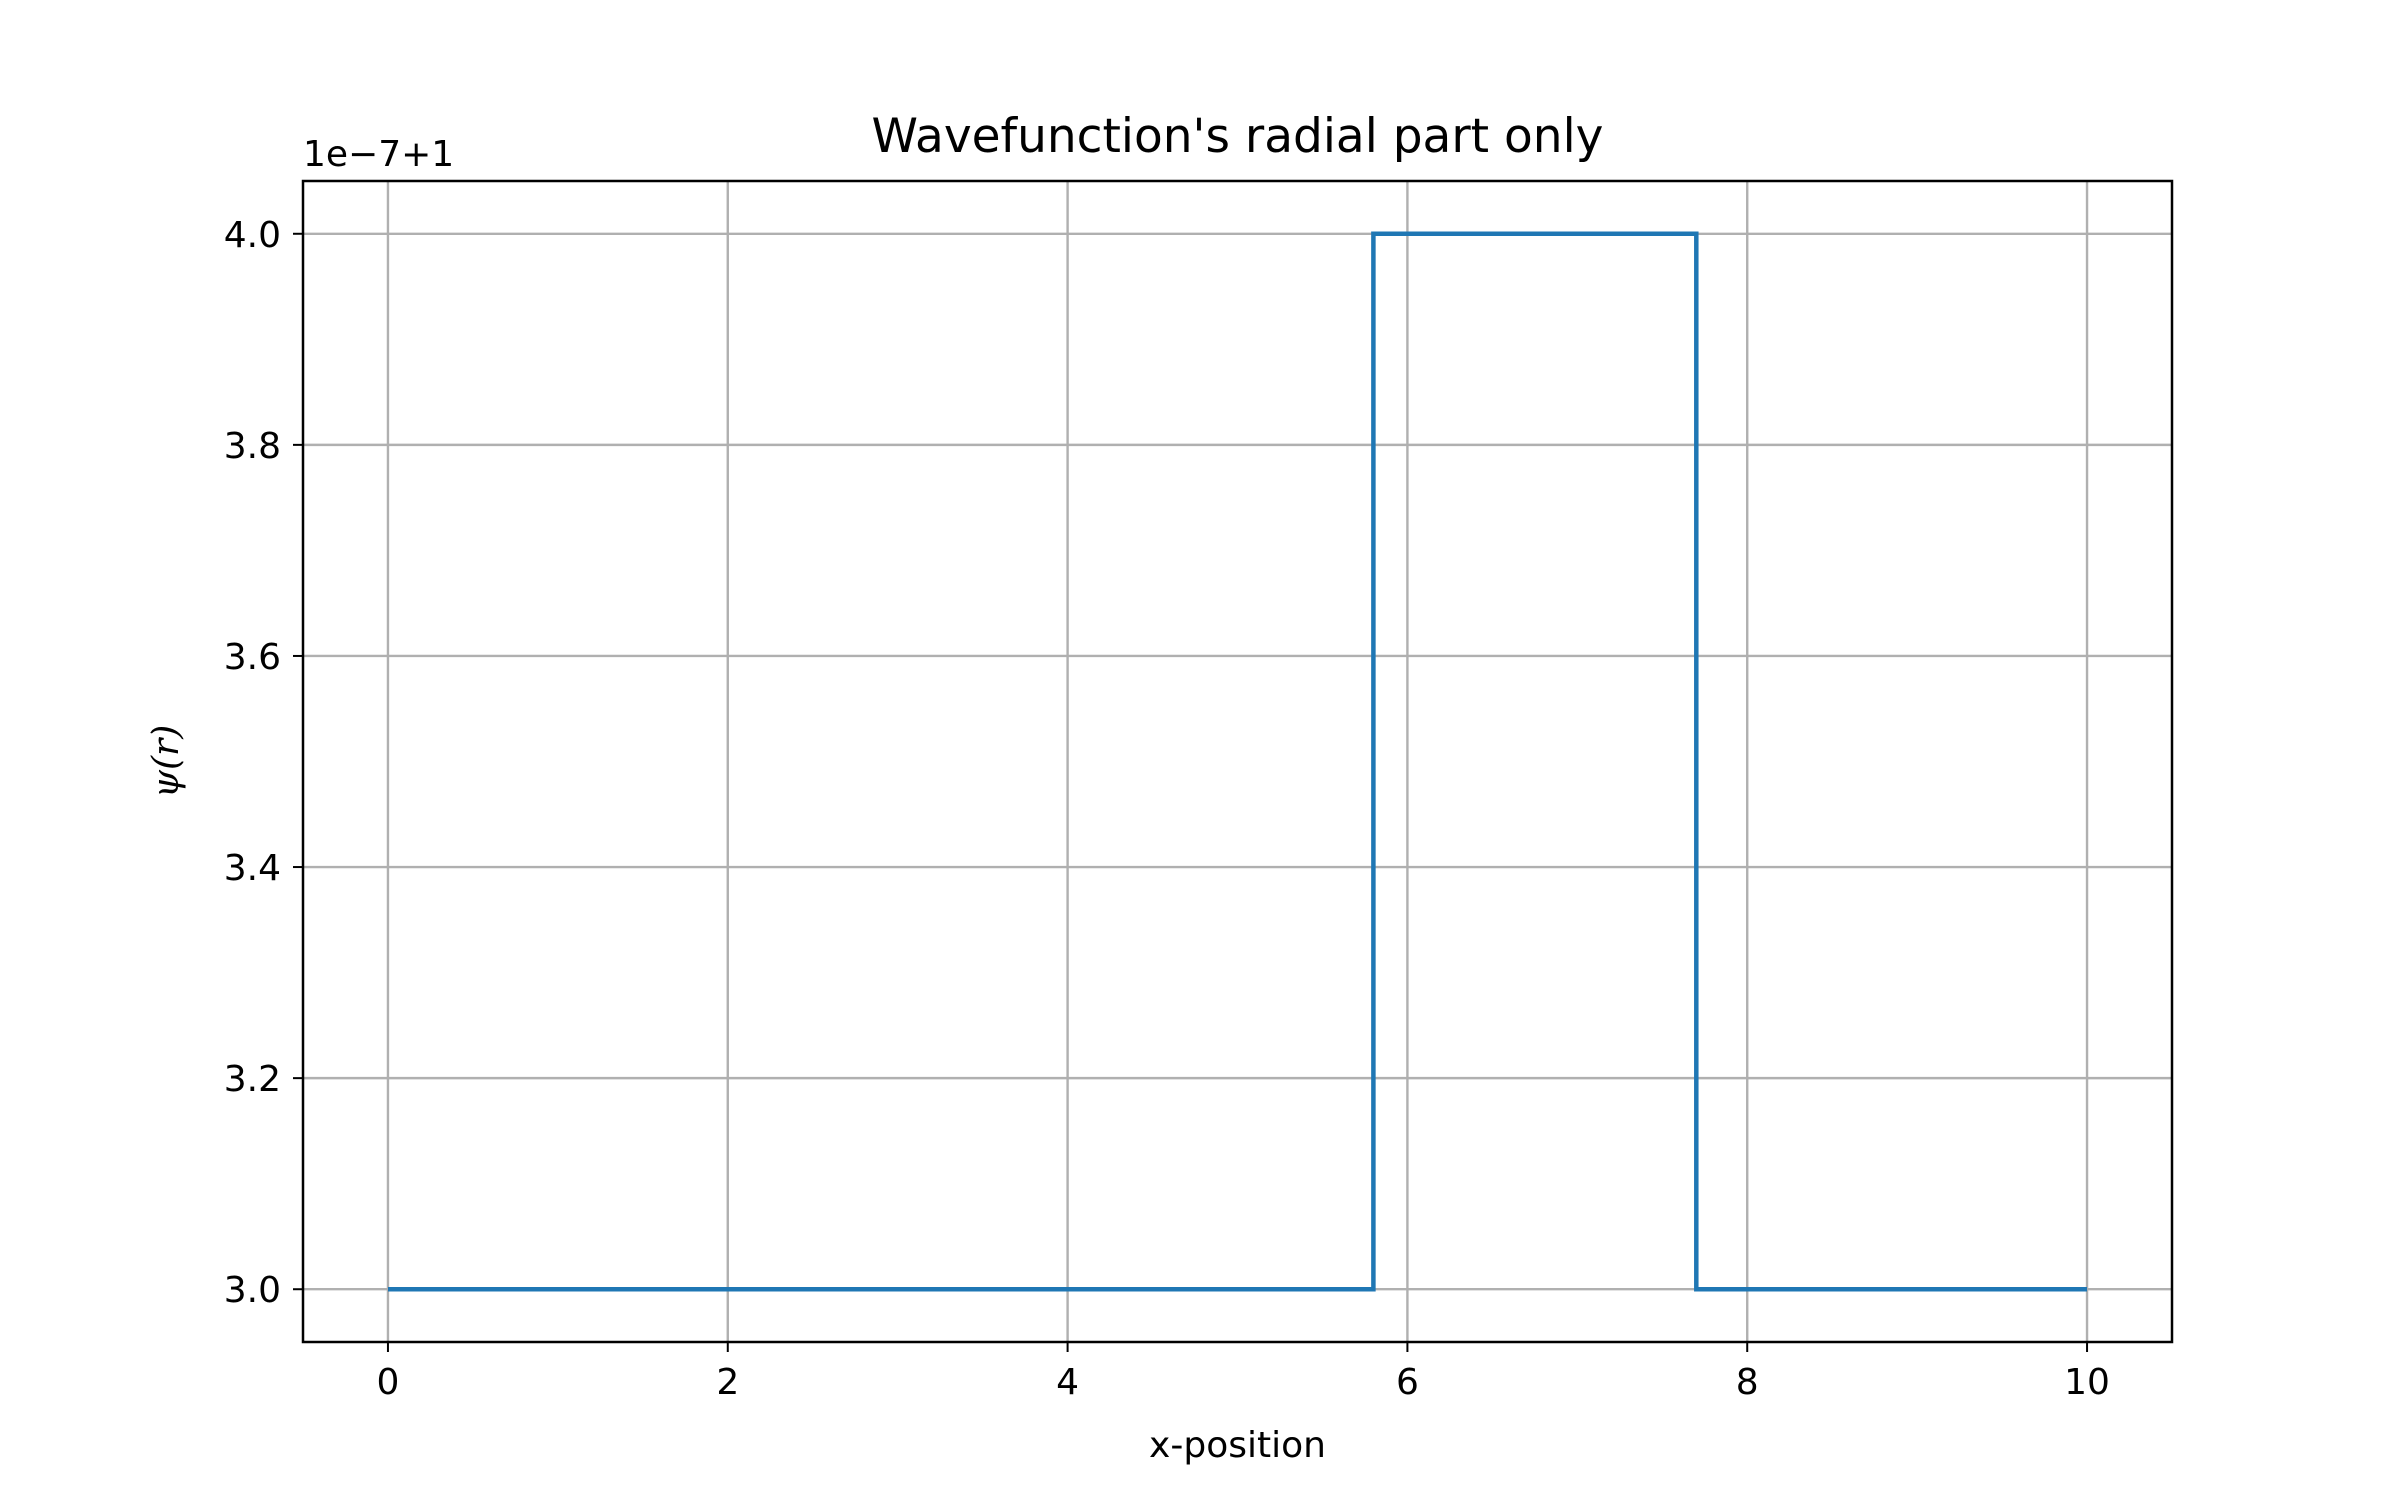 The height and width of the screenshot is (1504, 2400). Describe the element at coordinates (252, 1079) in the screenshot. I see `y-tick-label: 3.2` at that location.